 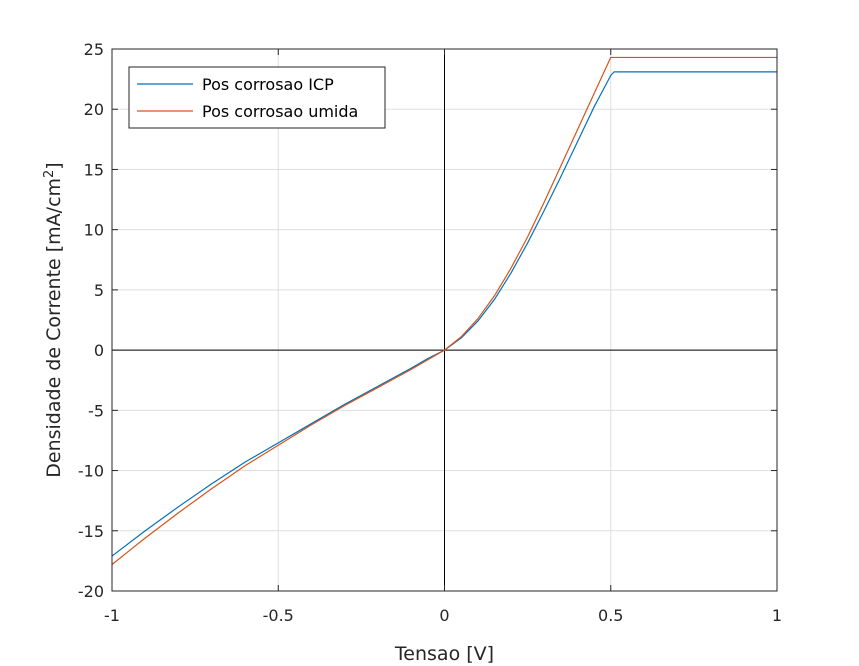 I want to click on y-axis-label: Densidade de Corrente [mA/cm2], so click(x=54, y=319).